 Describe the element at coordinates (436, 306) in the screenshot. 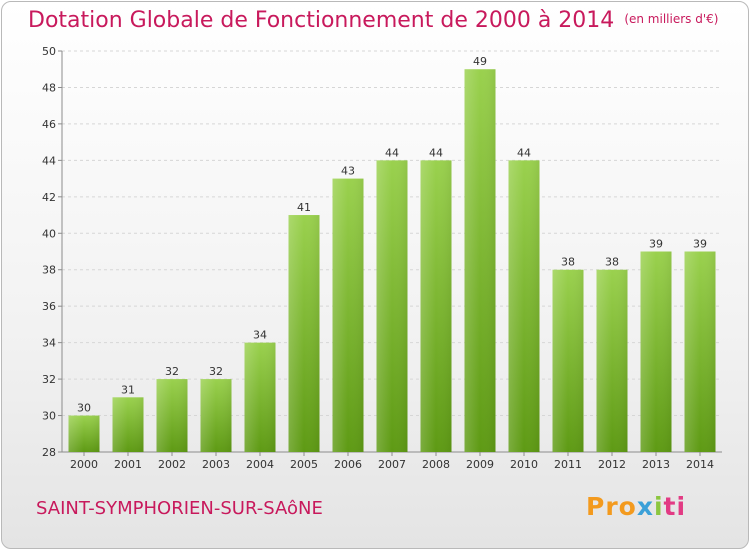

I see `bar-sheen-2008` at that location.